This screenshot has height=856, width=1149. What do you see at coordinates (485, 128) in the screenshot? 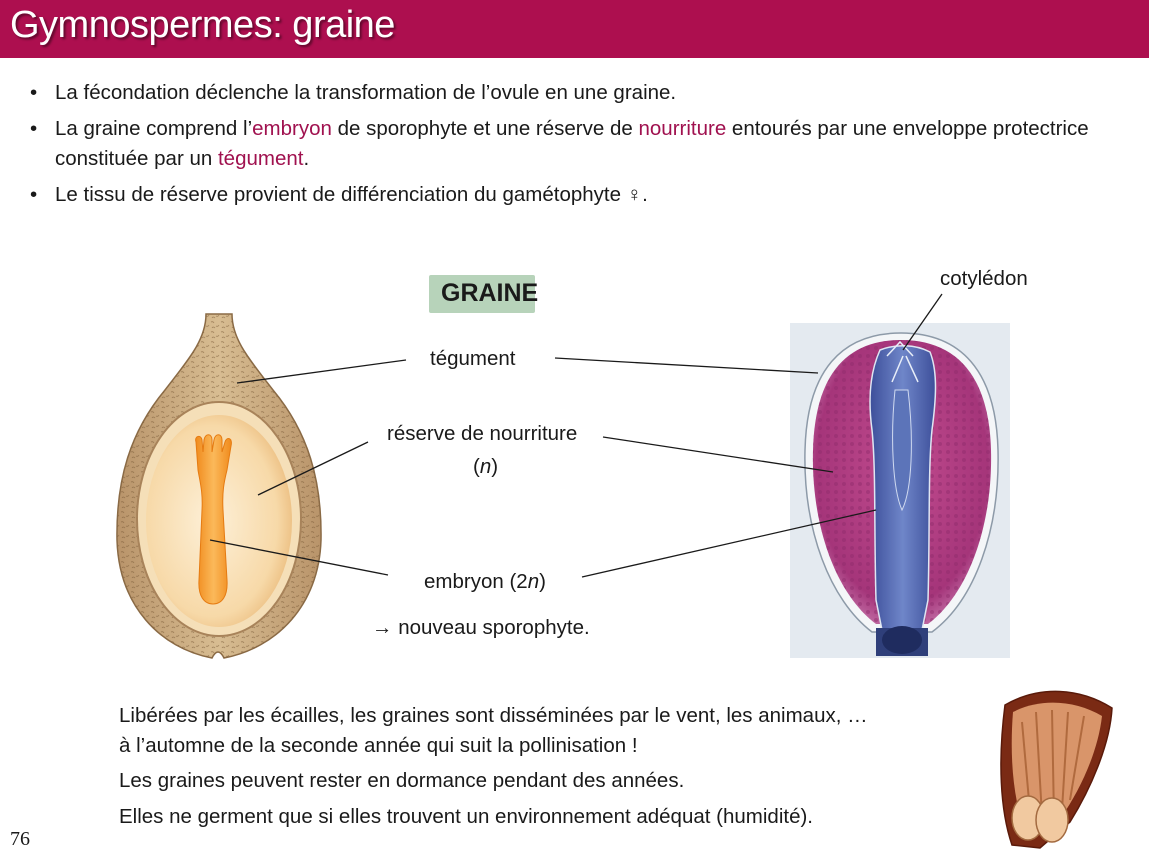
I see `bullet-text: de sporophyte et une réserve de` at bounding box center [485, 128].